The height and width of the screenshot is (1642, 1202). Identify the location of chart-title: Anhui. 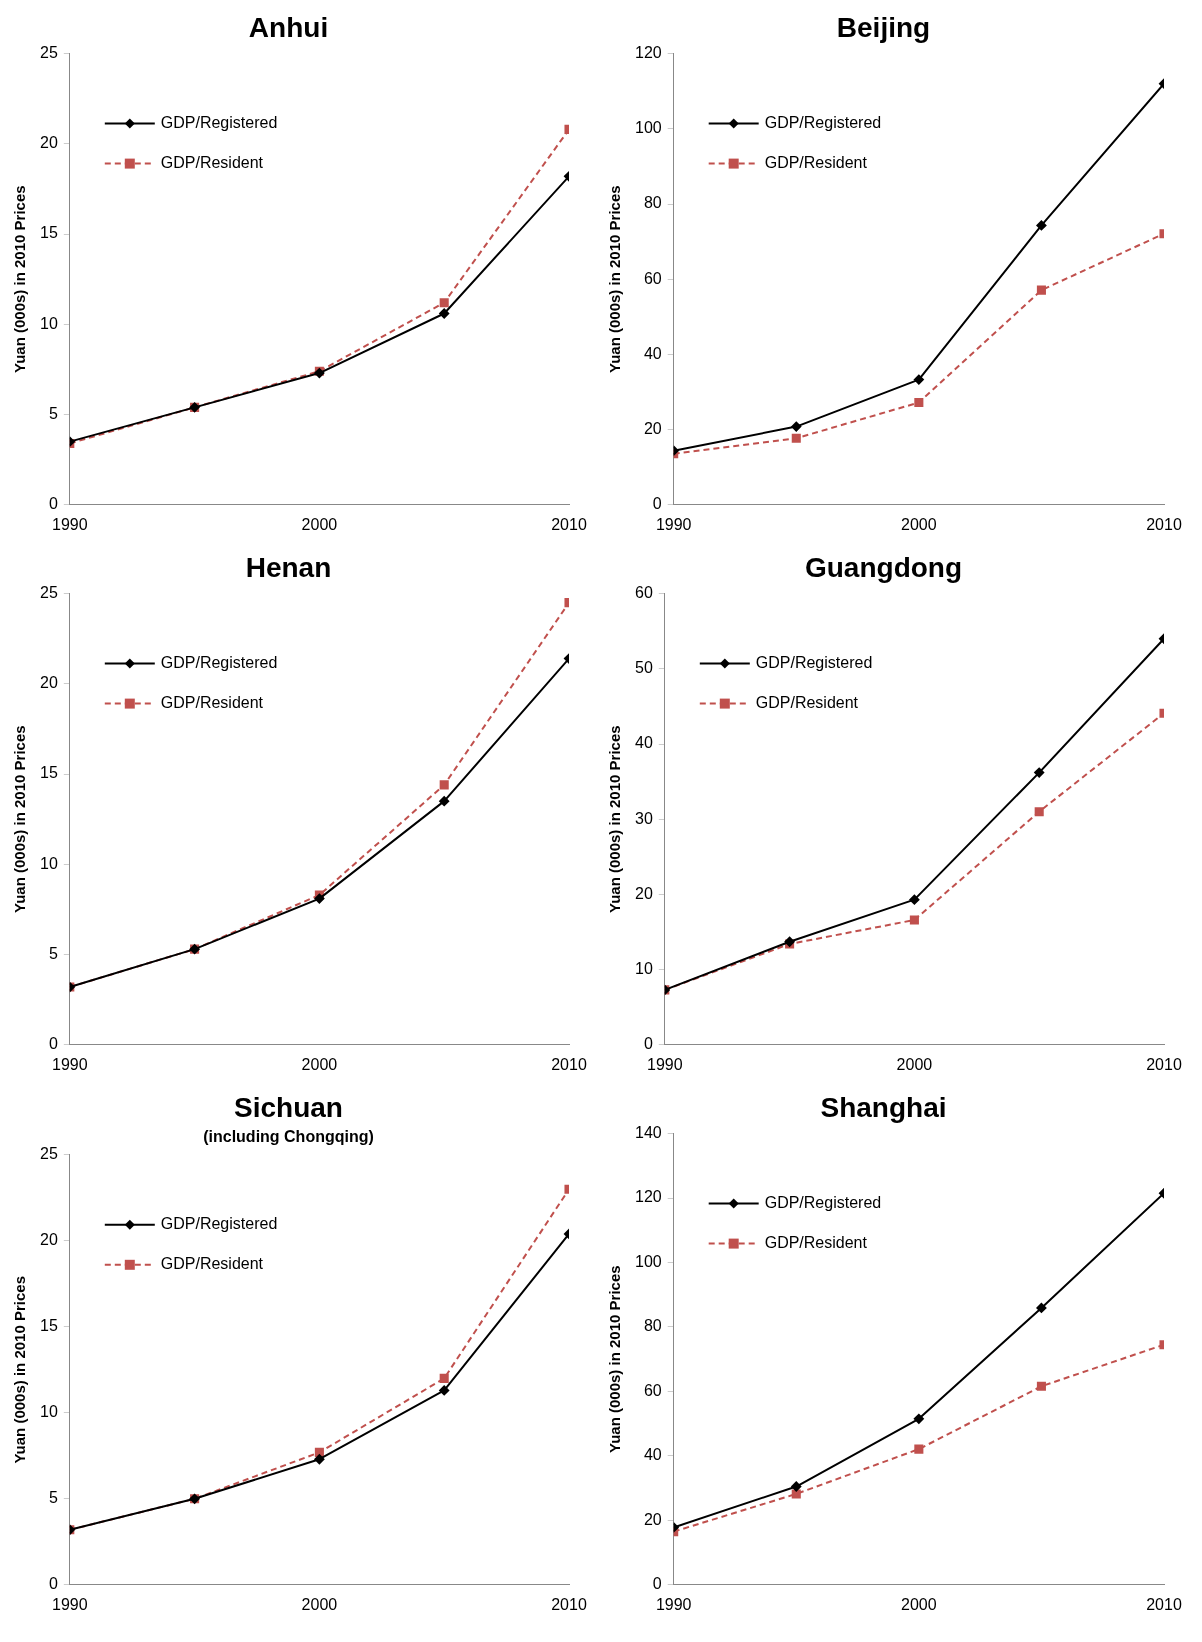
(288, 27).